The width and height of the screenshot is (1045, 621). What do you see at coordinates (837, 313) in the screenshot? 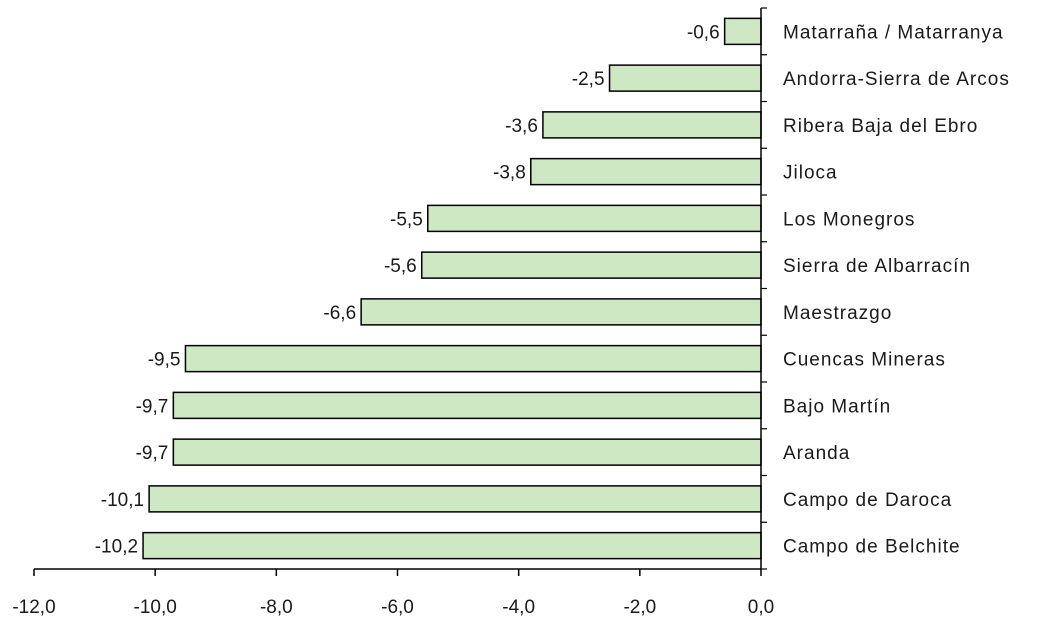
I see `category-label: Maestrazgo` at bounding box center [837, 313].